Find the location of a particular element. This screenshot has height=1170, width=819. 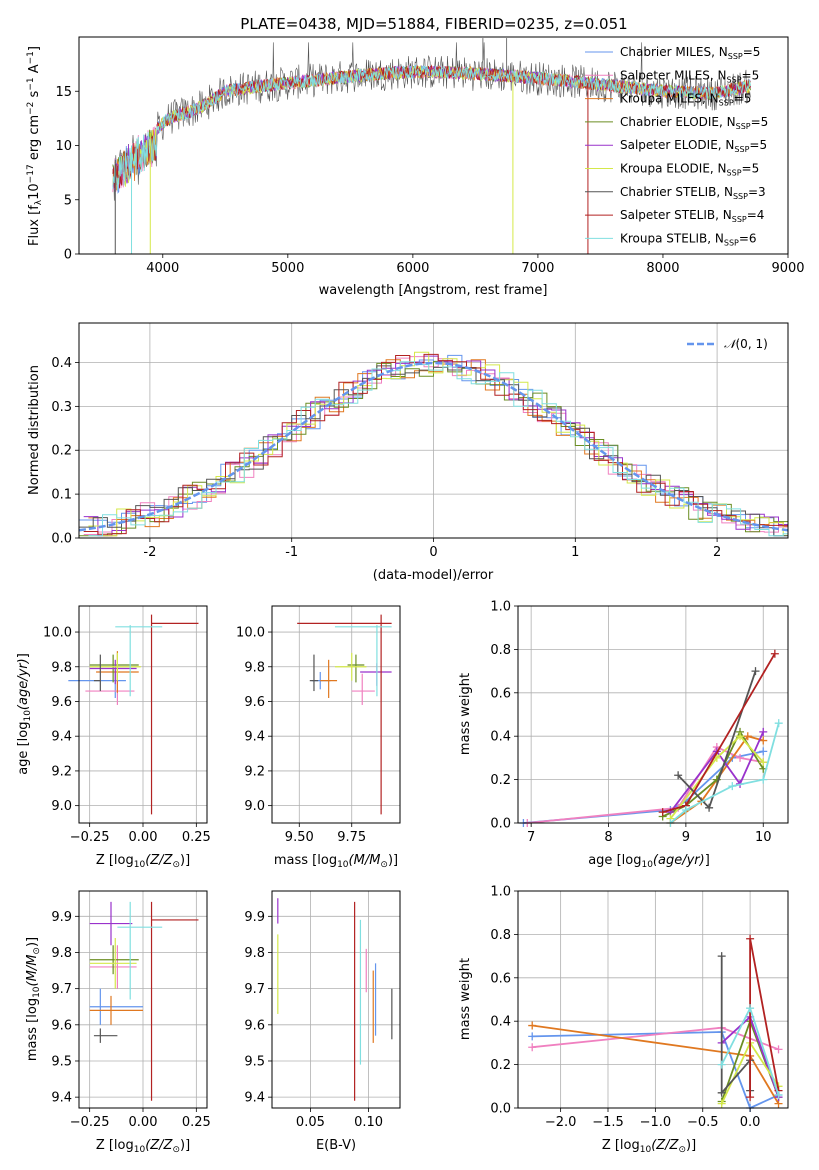

spectrum-ylabel: Flux [fλ10−17 erg cm−2 s−1 A−1] is located at coordinates (35, 146).